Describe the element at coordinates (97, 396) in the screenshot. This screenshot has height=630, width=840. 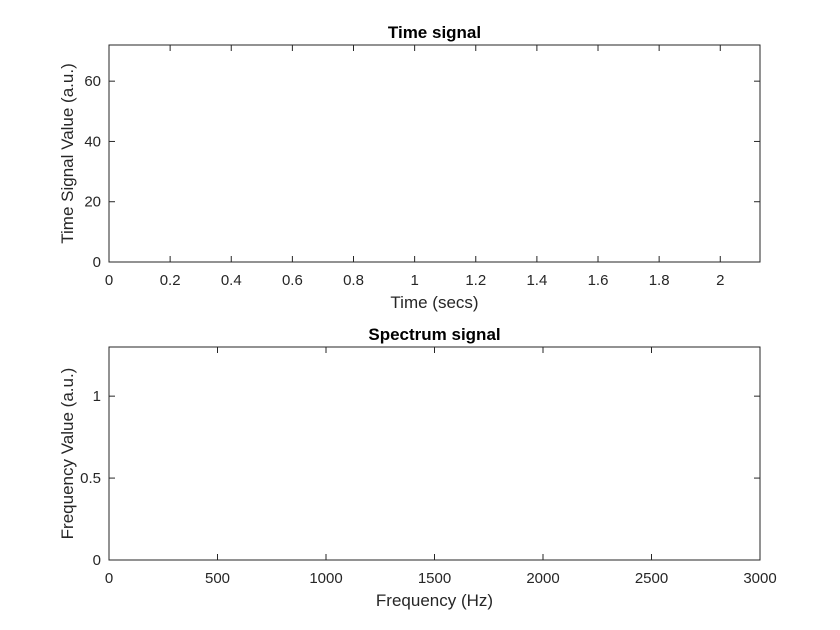
I see `y-tick-label: 1` at that location.